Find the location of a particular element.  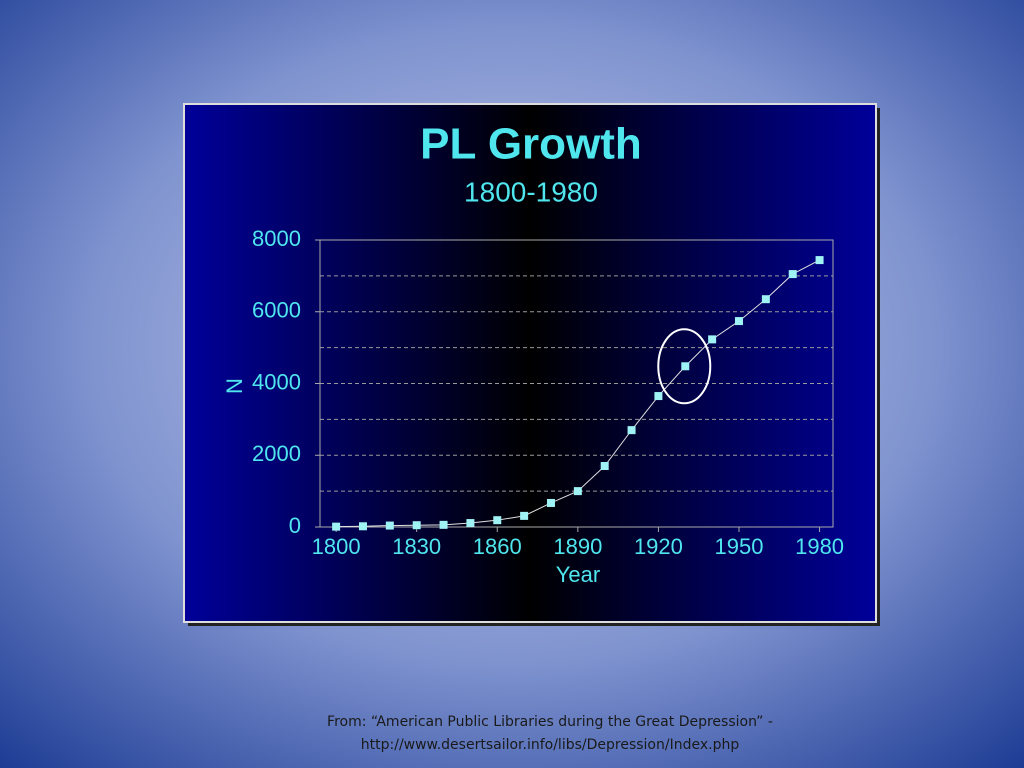

y-axis-label: N is located at coordinates (234, 386).